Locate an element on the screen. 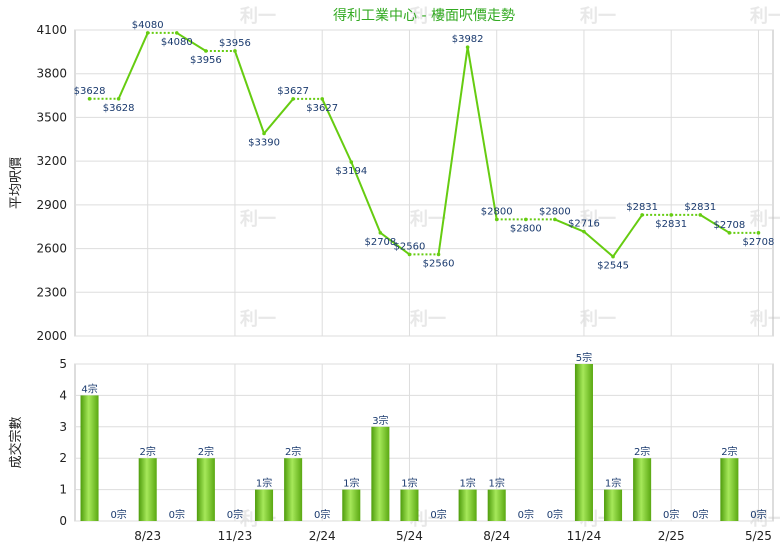 The image size is (780, 550). price-data-label: $3982 is located at coordinates (468, 39).